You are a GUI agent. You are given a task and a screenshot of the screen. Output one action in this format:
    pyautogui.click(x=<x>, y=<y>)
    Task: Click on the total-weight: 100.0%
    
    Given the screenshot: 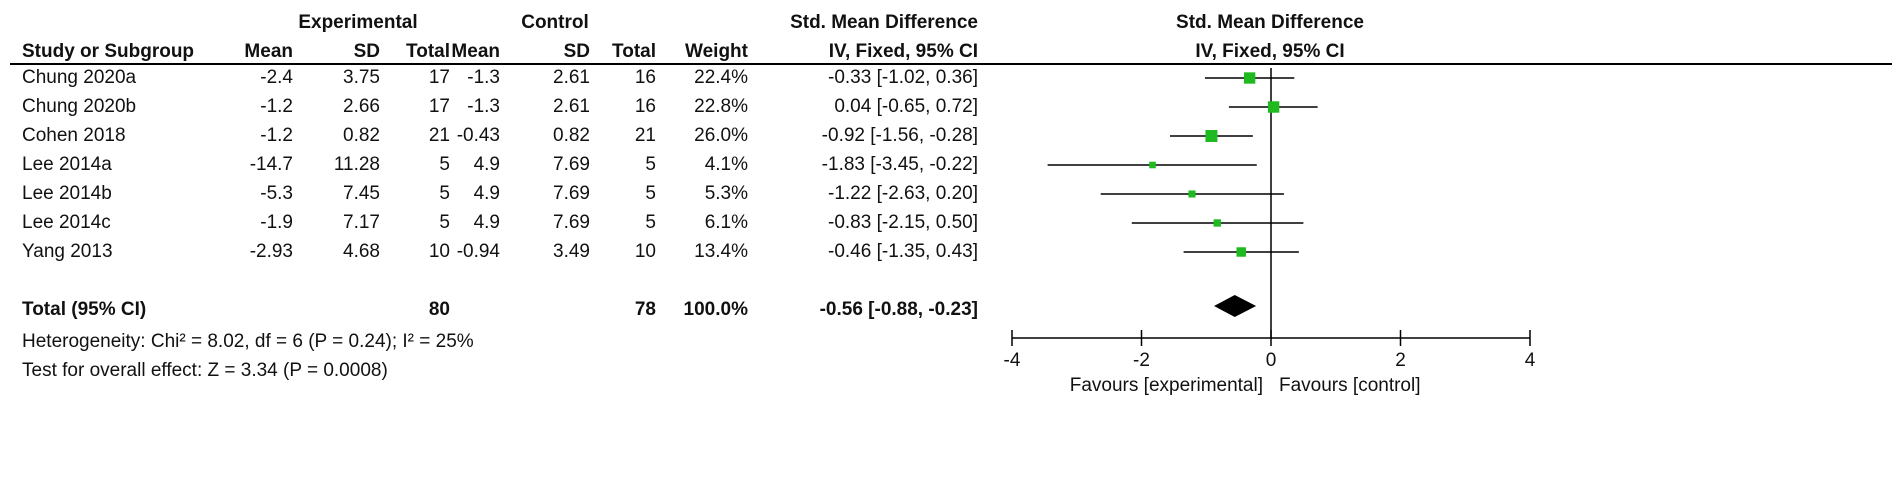 What is the action you would take?
    pyautogui.click(x=715, y=309)
    